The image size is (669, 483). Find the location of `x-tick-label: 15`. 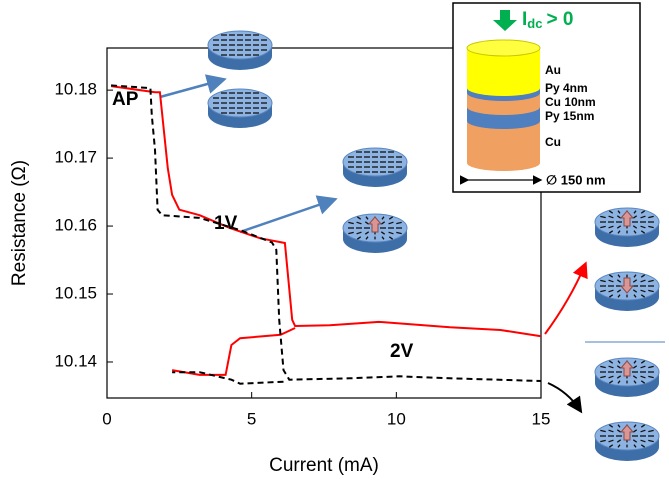

x-tick-label: 15 is located at coordinates (541, 418).